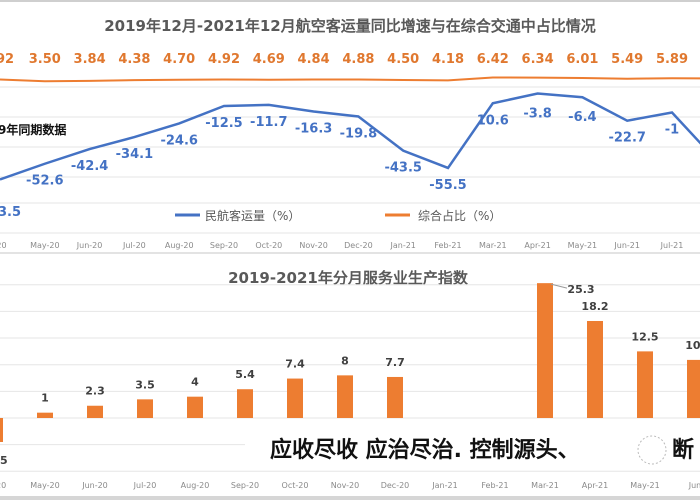 The width and height of the screenshot is (700, 500). Describe the element at coordinates (644, 336) in the screenshot. I see `bar-label: 12.5` at that location.